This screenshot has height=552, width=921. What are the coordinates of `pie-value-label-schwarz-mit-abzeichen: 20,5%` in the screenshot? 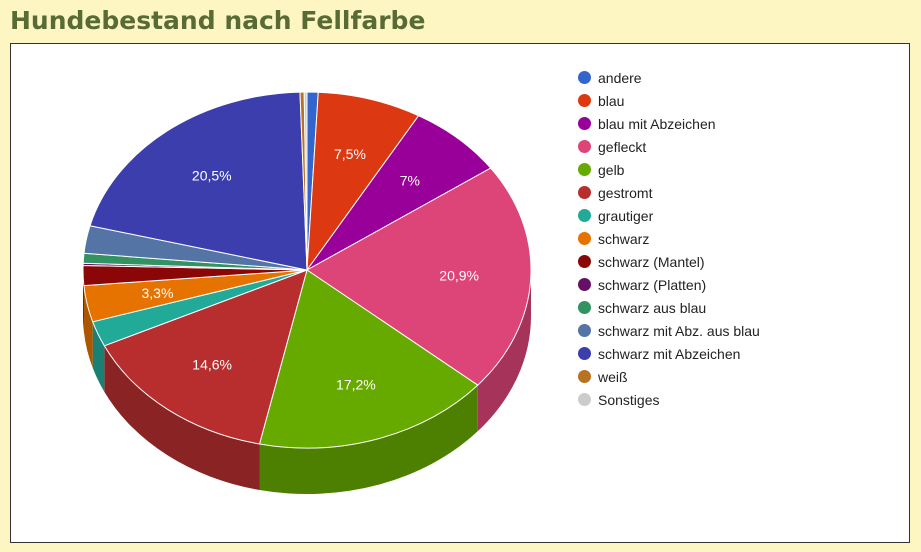 It's located at (212, 176).